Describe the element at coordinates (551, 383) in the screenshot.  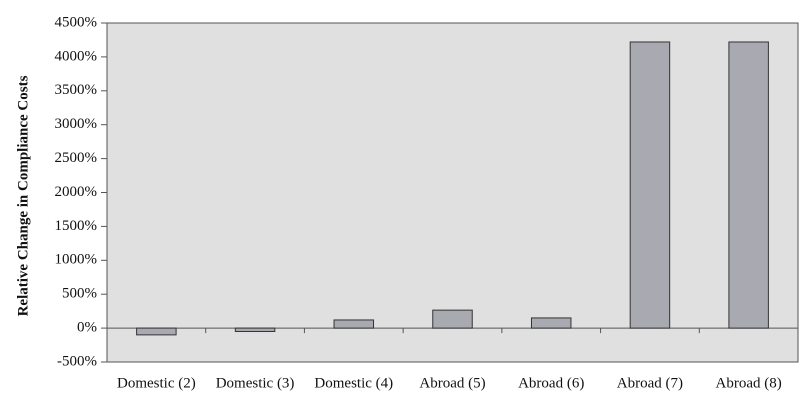
I see `x-tick-label: Abroad (6)` at that location.